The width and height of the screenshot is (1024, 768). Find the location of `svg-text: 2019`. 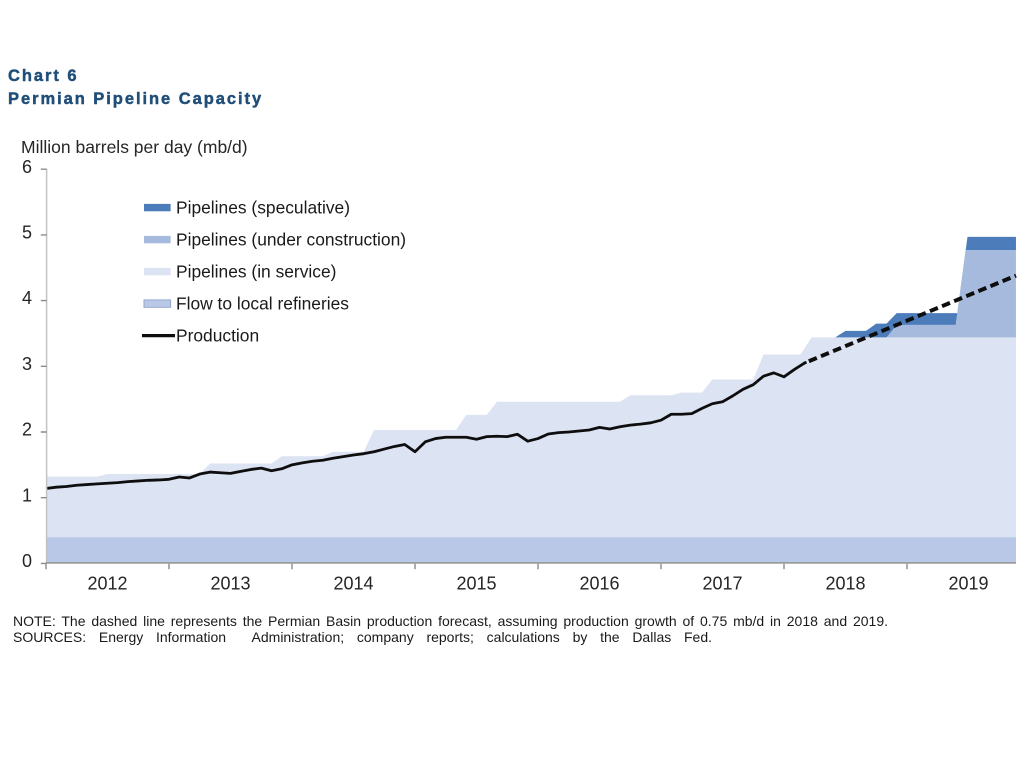

svg-text: 2019 is located at coordinates (968, 584).